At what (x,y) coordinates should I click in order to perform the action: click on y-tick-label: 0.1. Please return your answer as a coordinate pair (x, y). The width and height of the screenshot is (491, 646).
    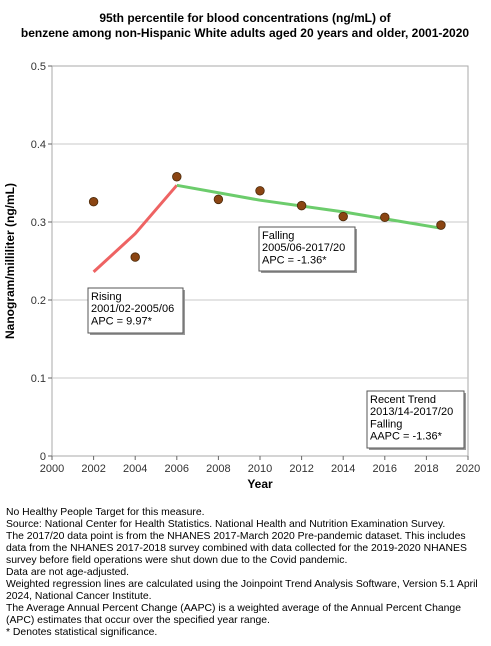
    Looking at the image, I should click on (38, 379).